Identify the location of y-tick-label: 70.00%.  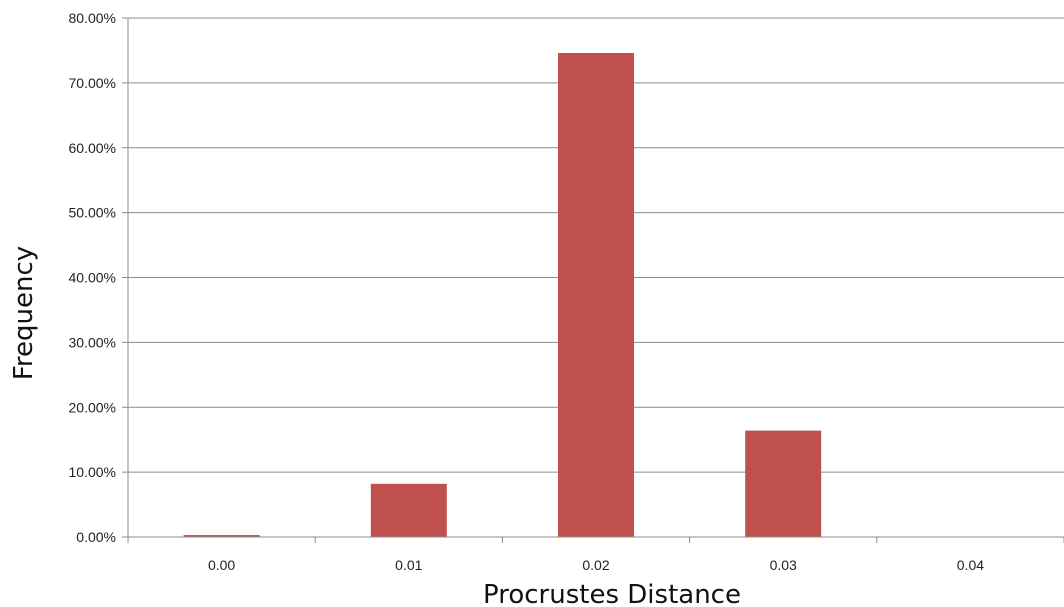
(92, 83).